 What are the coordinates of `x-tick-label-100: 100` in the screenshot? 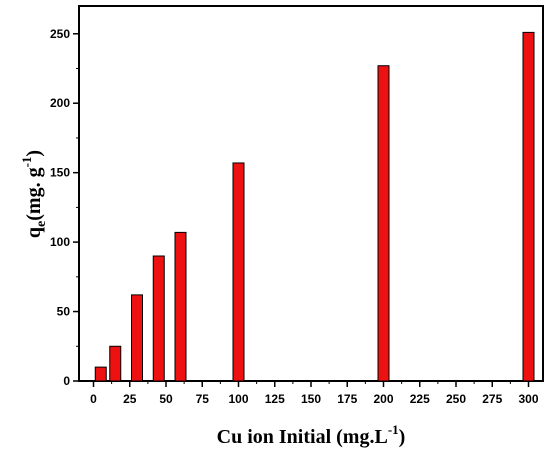 It's located at (238, 399).